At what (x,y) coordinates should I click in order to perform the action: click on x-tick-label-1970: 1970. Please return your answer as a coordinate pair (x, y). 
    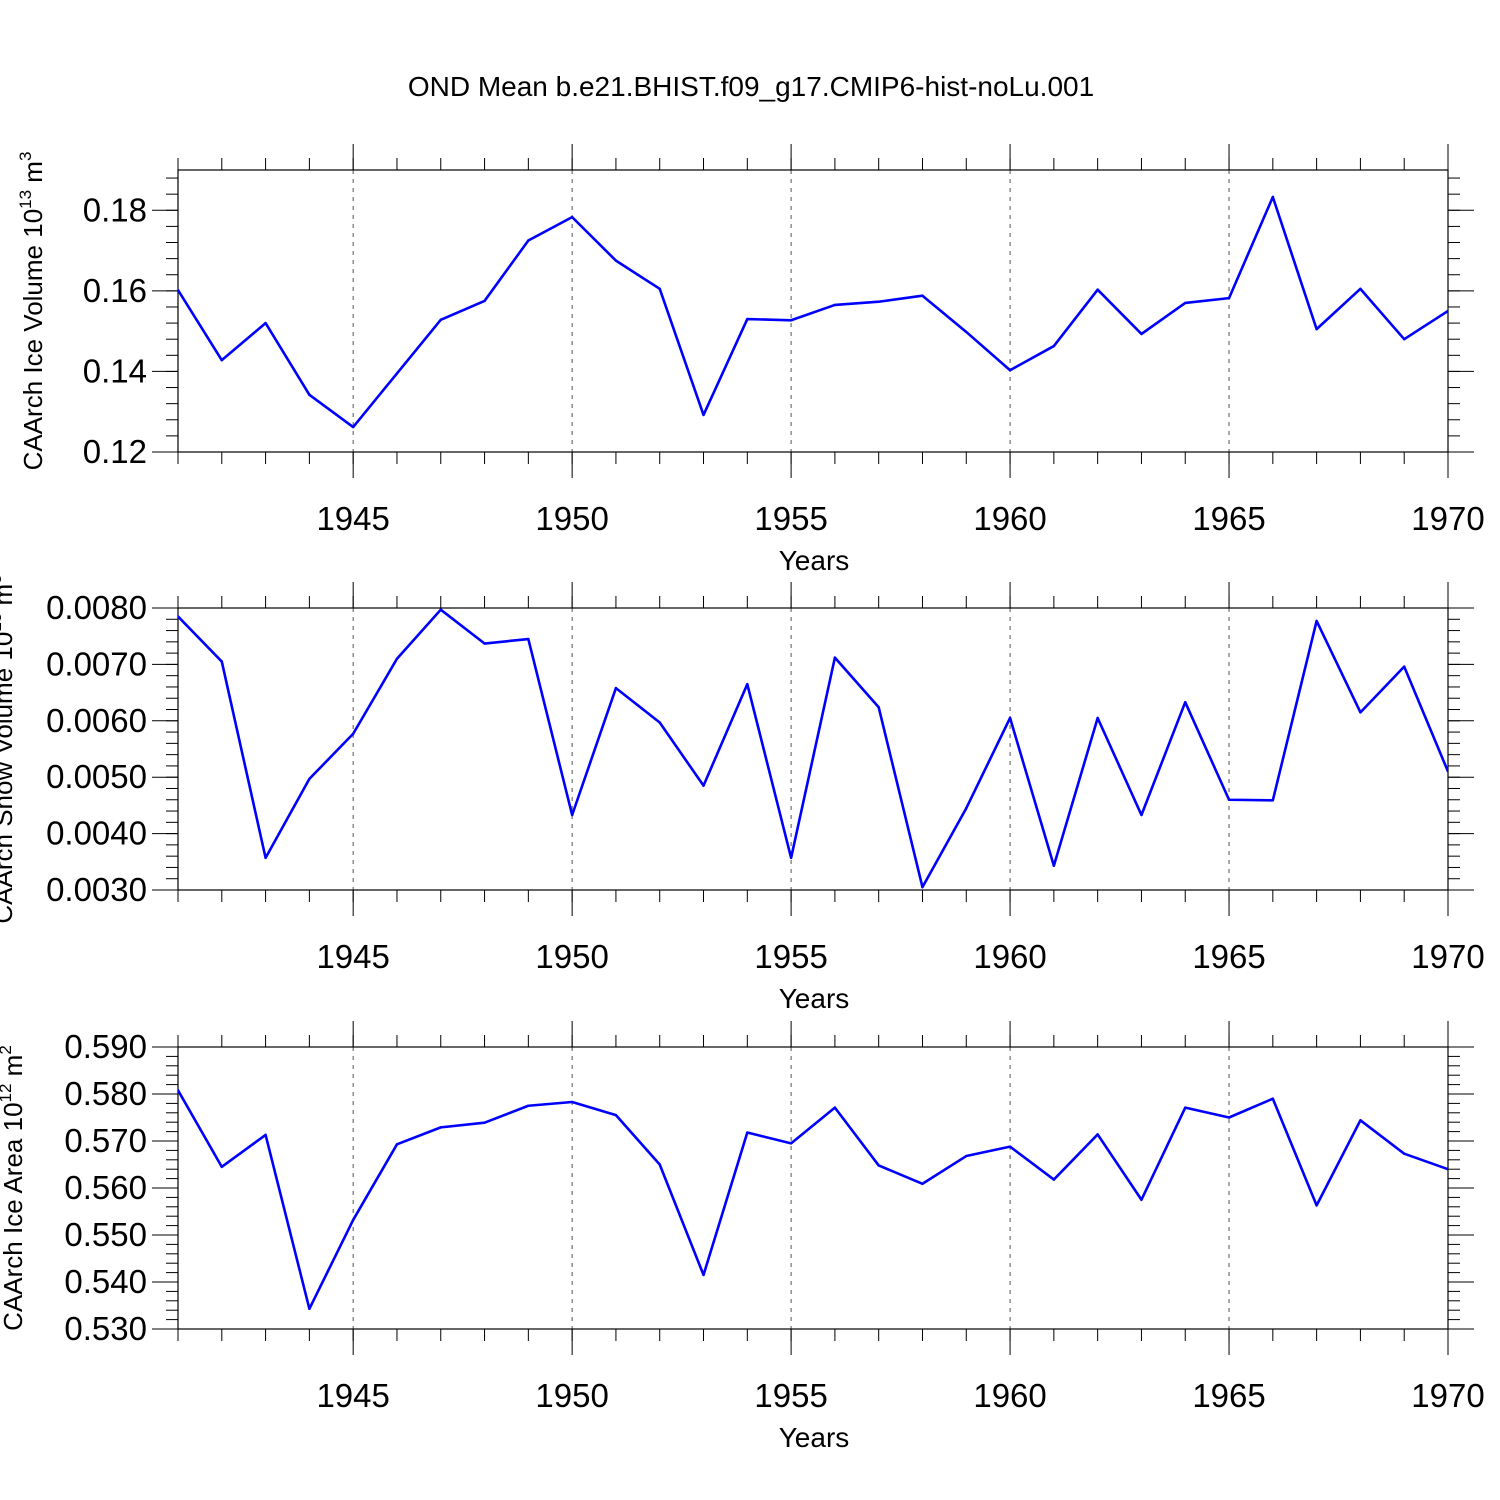
    Looking at the image, I should click on (1447, 1395).